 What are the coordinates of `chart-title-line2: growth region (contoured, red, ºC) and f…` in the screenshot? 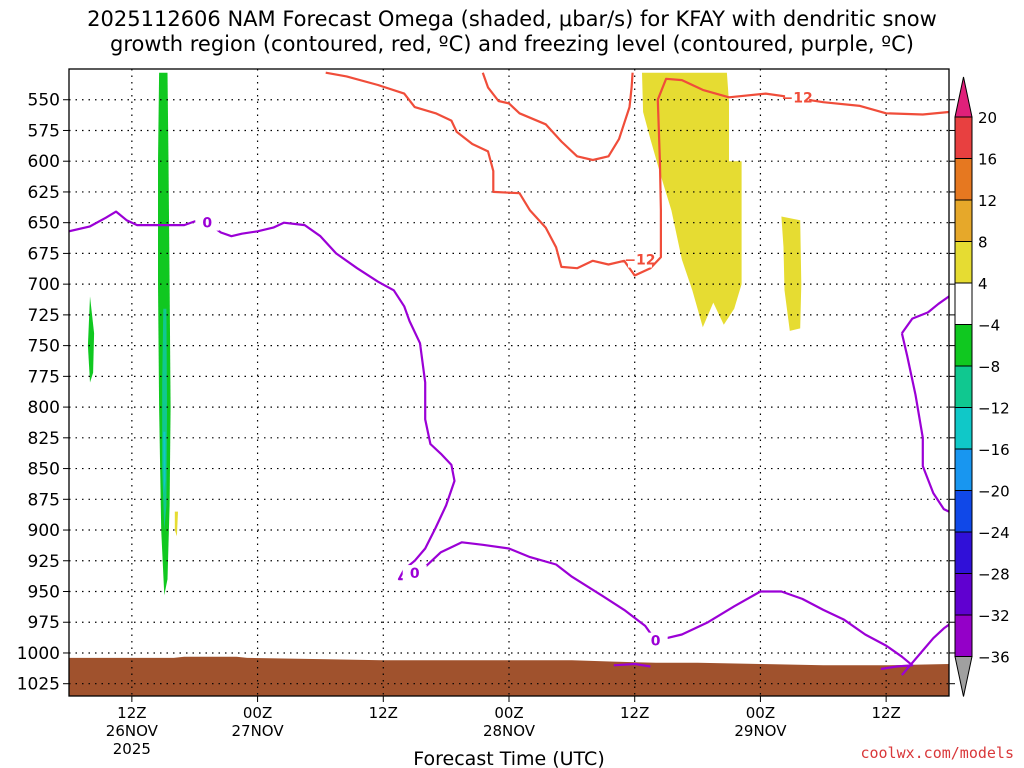 It's located at (512, 44).